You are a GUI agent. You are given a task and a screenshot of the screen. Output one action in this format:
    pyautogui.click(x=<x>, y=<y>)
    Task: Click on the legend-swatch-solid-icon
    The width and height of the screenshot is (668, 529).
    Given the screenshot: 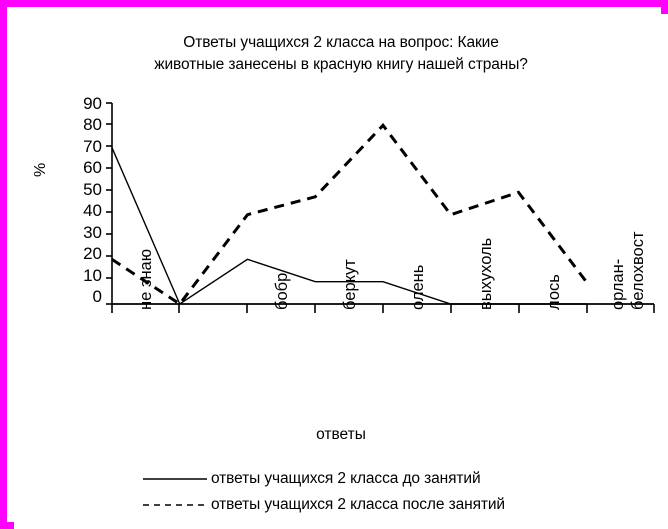 What is the action you would take?
    pyautogui.click(x=175, y=479)
    